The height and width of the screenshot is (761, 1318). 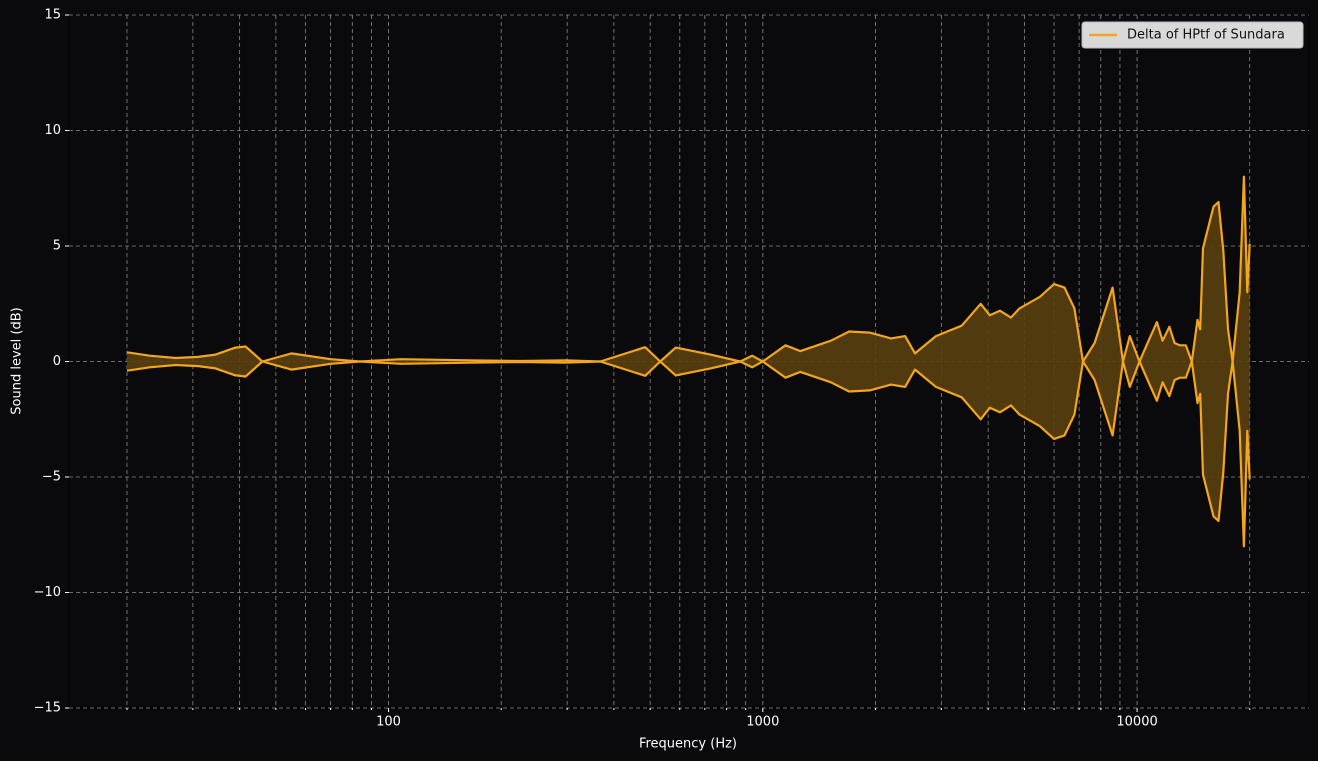 What do you see at coordinates (1136, 722) in the screenshot?
I see `x-tick-label: 10000` at bounding box center [1136, 722].